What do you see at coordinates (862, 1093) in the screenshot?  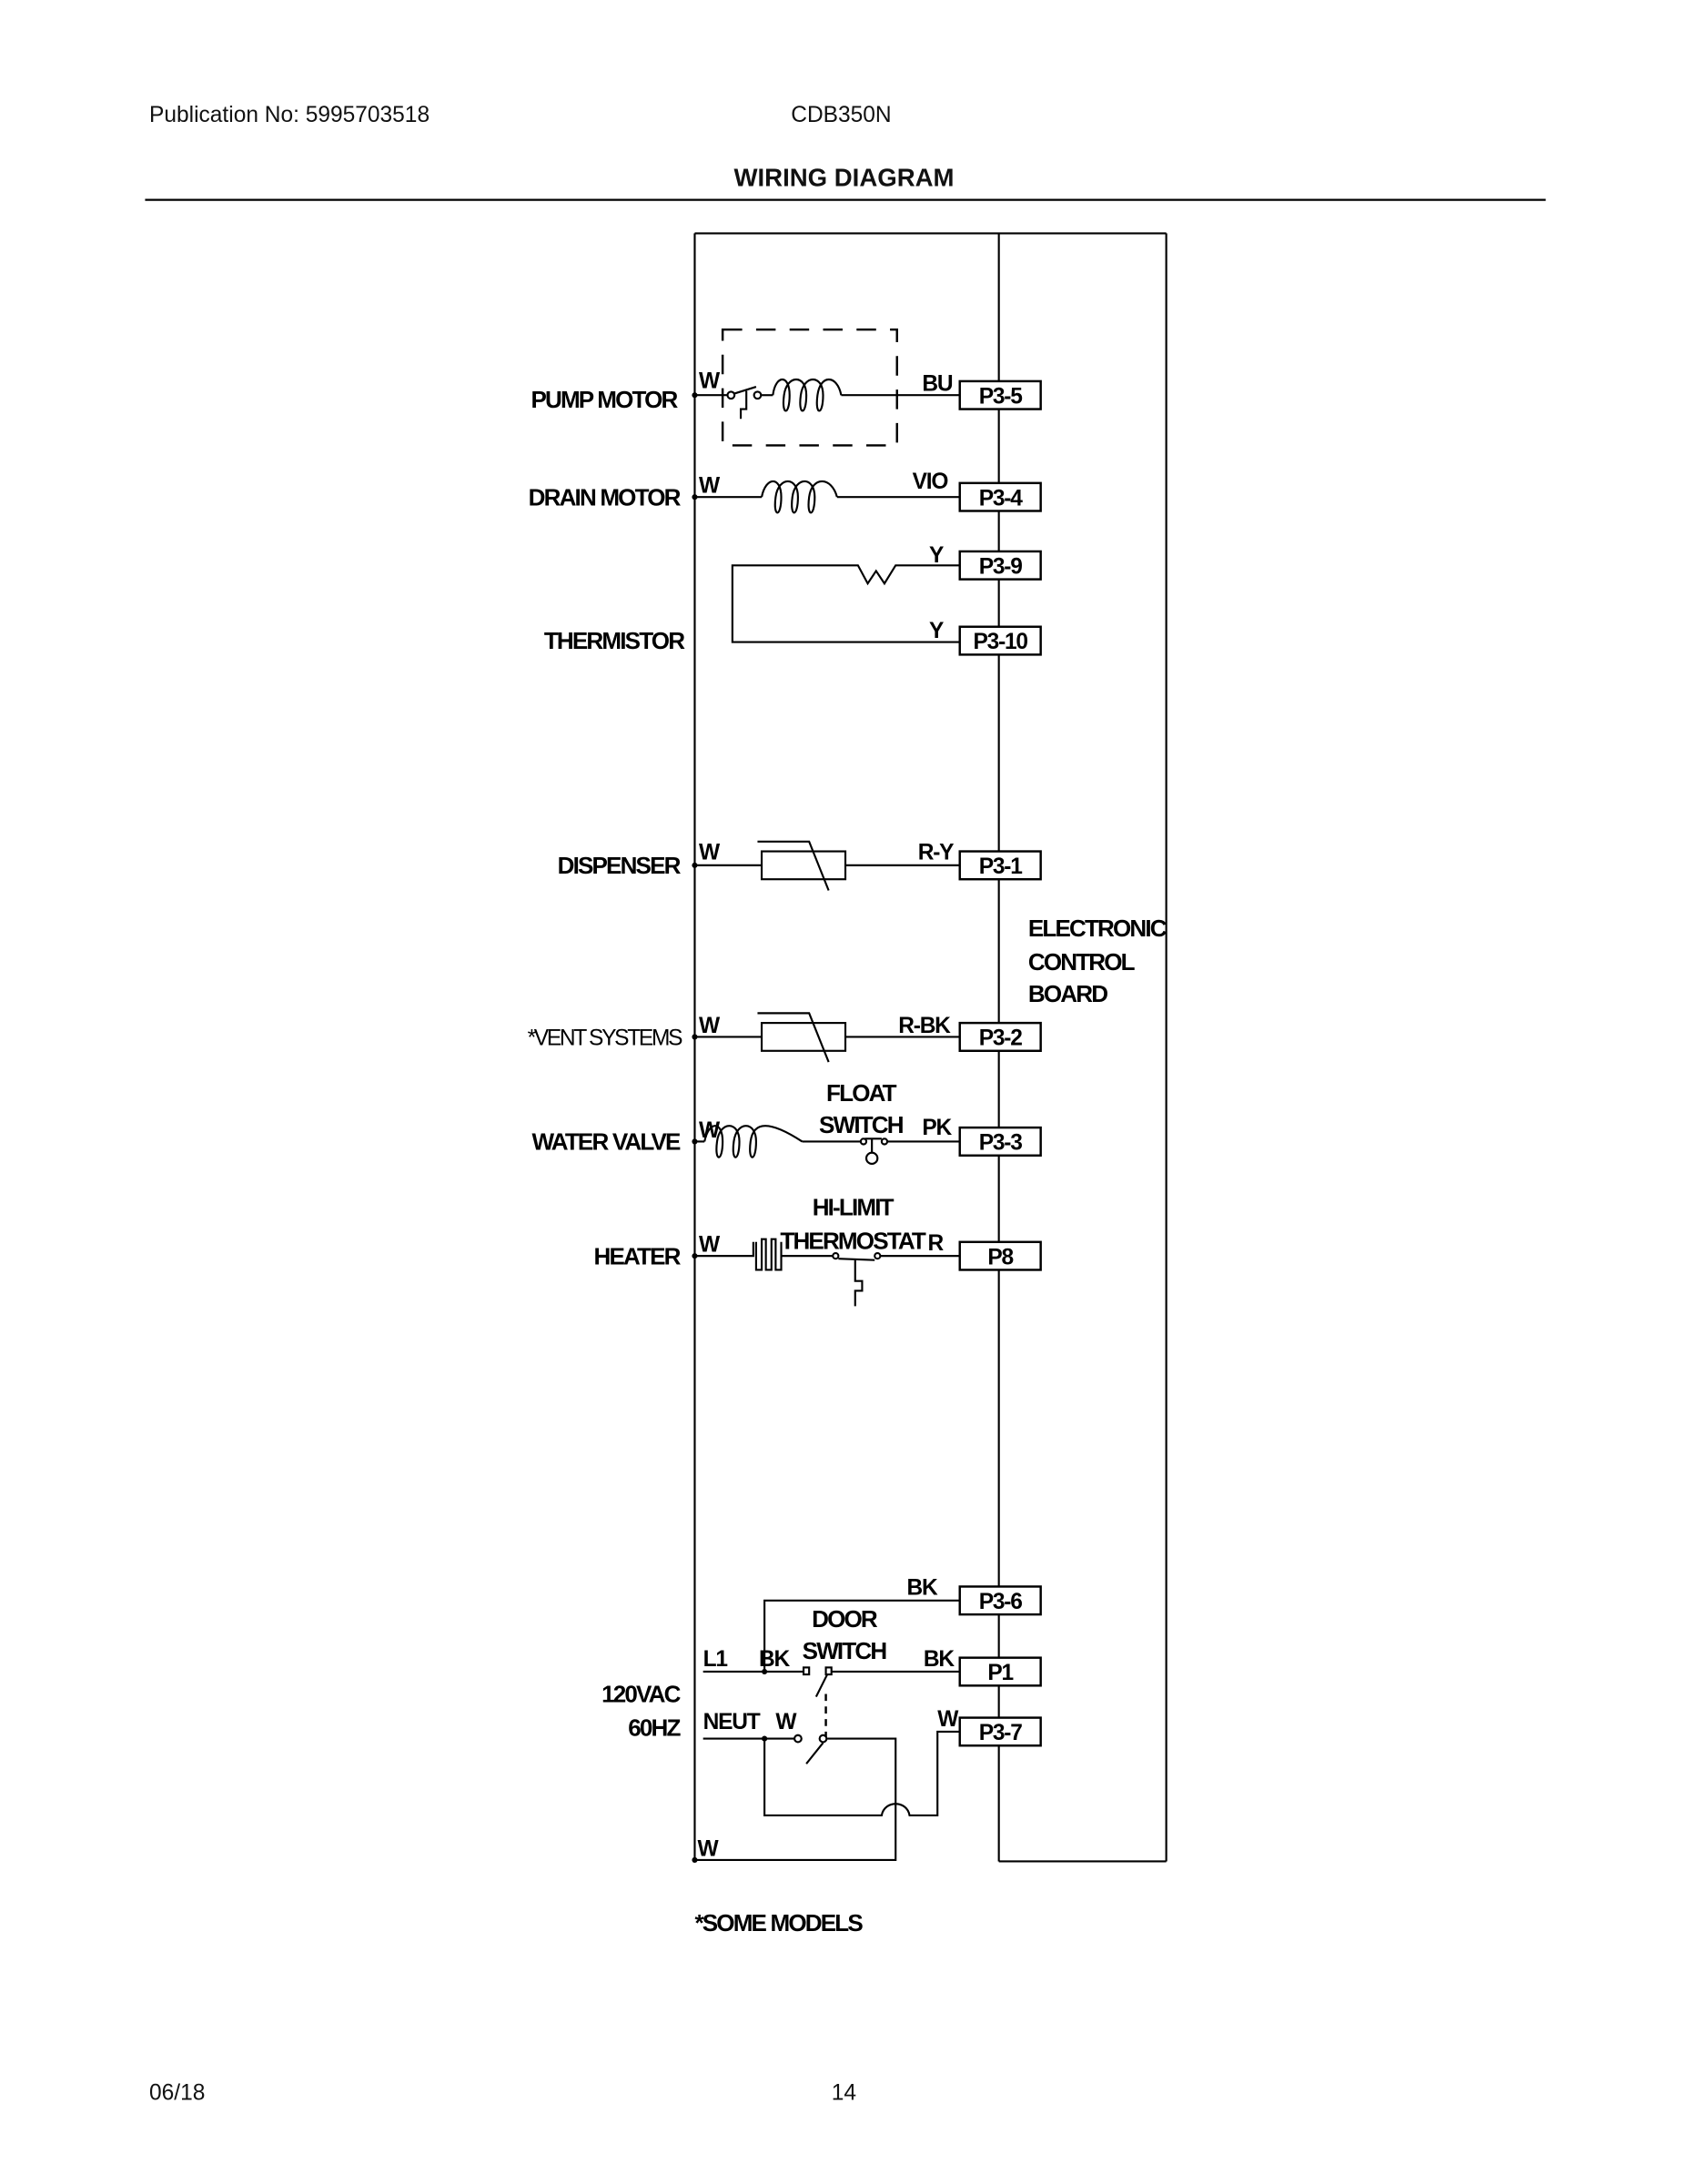 I see `float-switch-label: FLOAT` at bounding box center [862, 1093].